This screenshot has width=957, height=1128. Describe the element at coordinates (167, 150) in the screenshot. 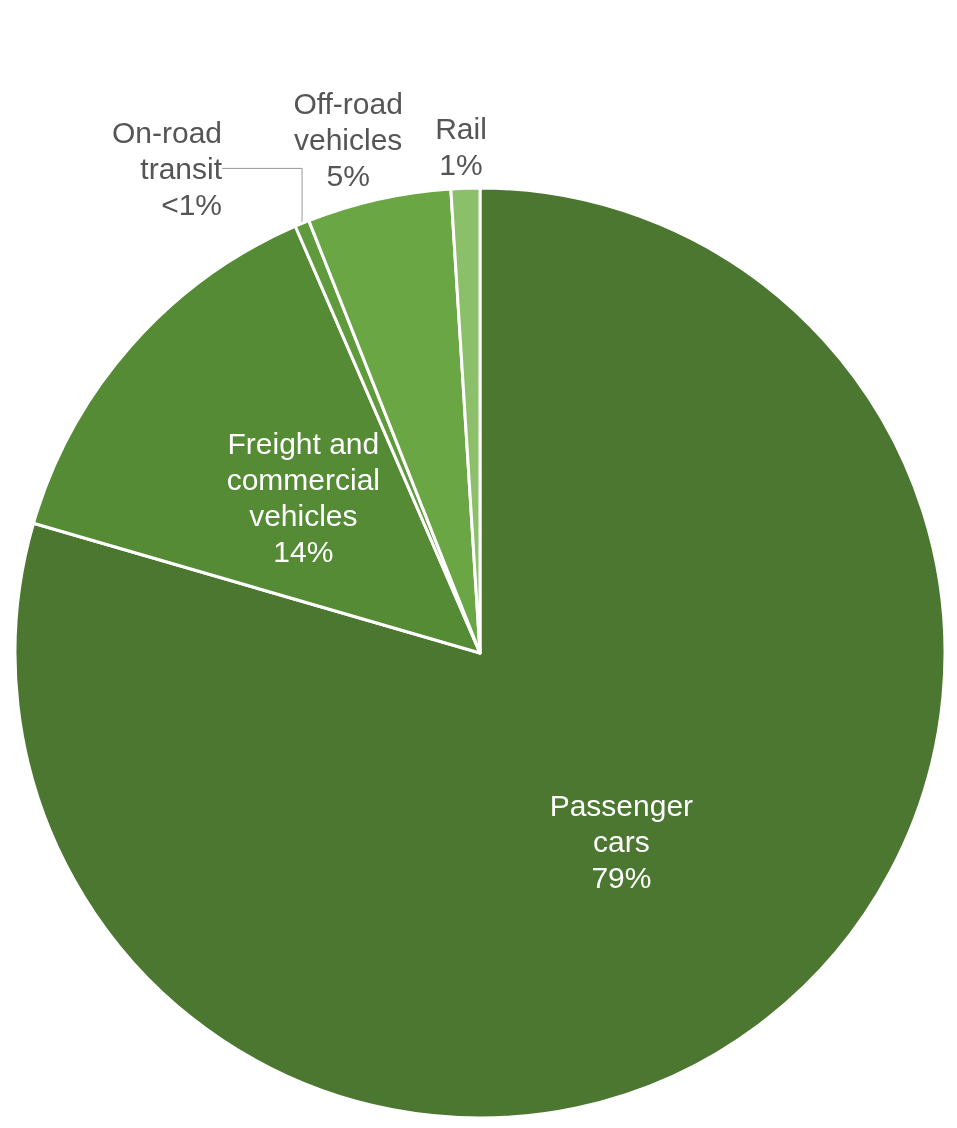

I see `slice-label: On-road transit` at that location.